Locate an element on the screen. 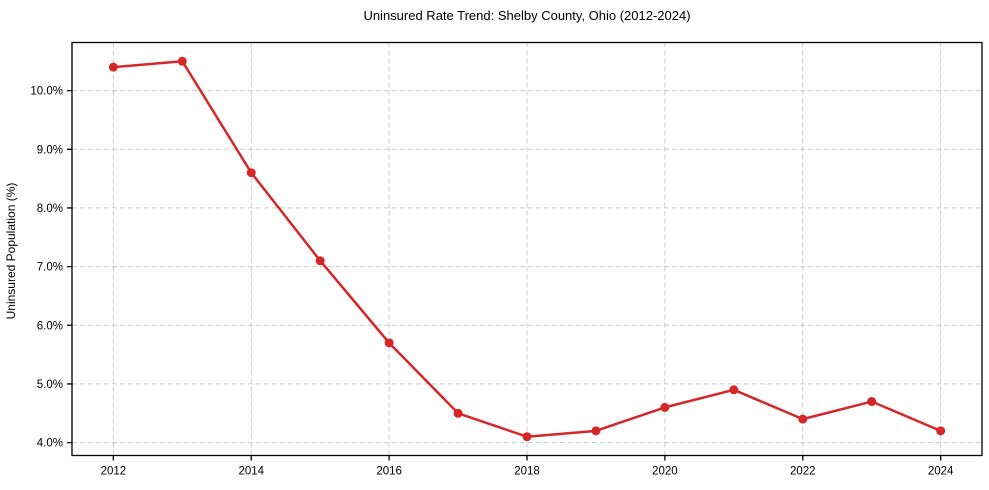  data-point-2018 is located at coordinates (527, 437).